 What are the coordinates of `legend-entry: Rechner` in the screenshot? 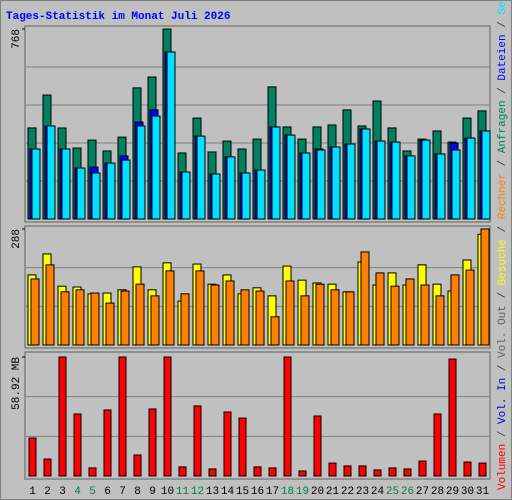 It's located at (503, 196).